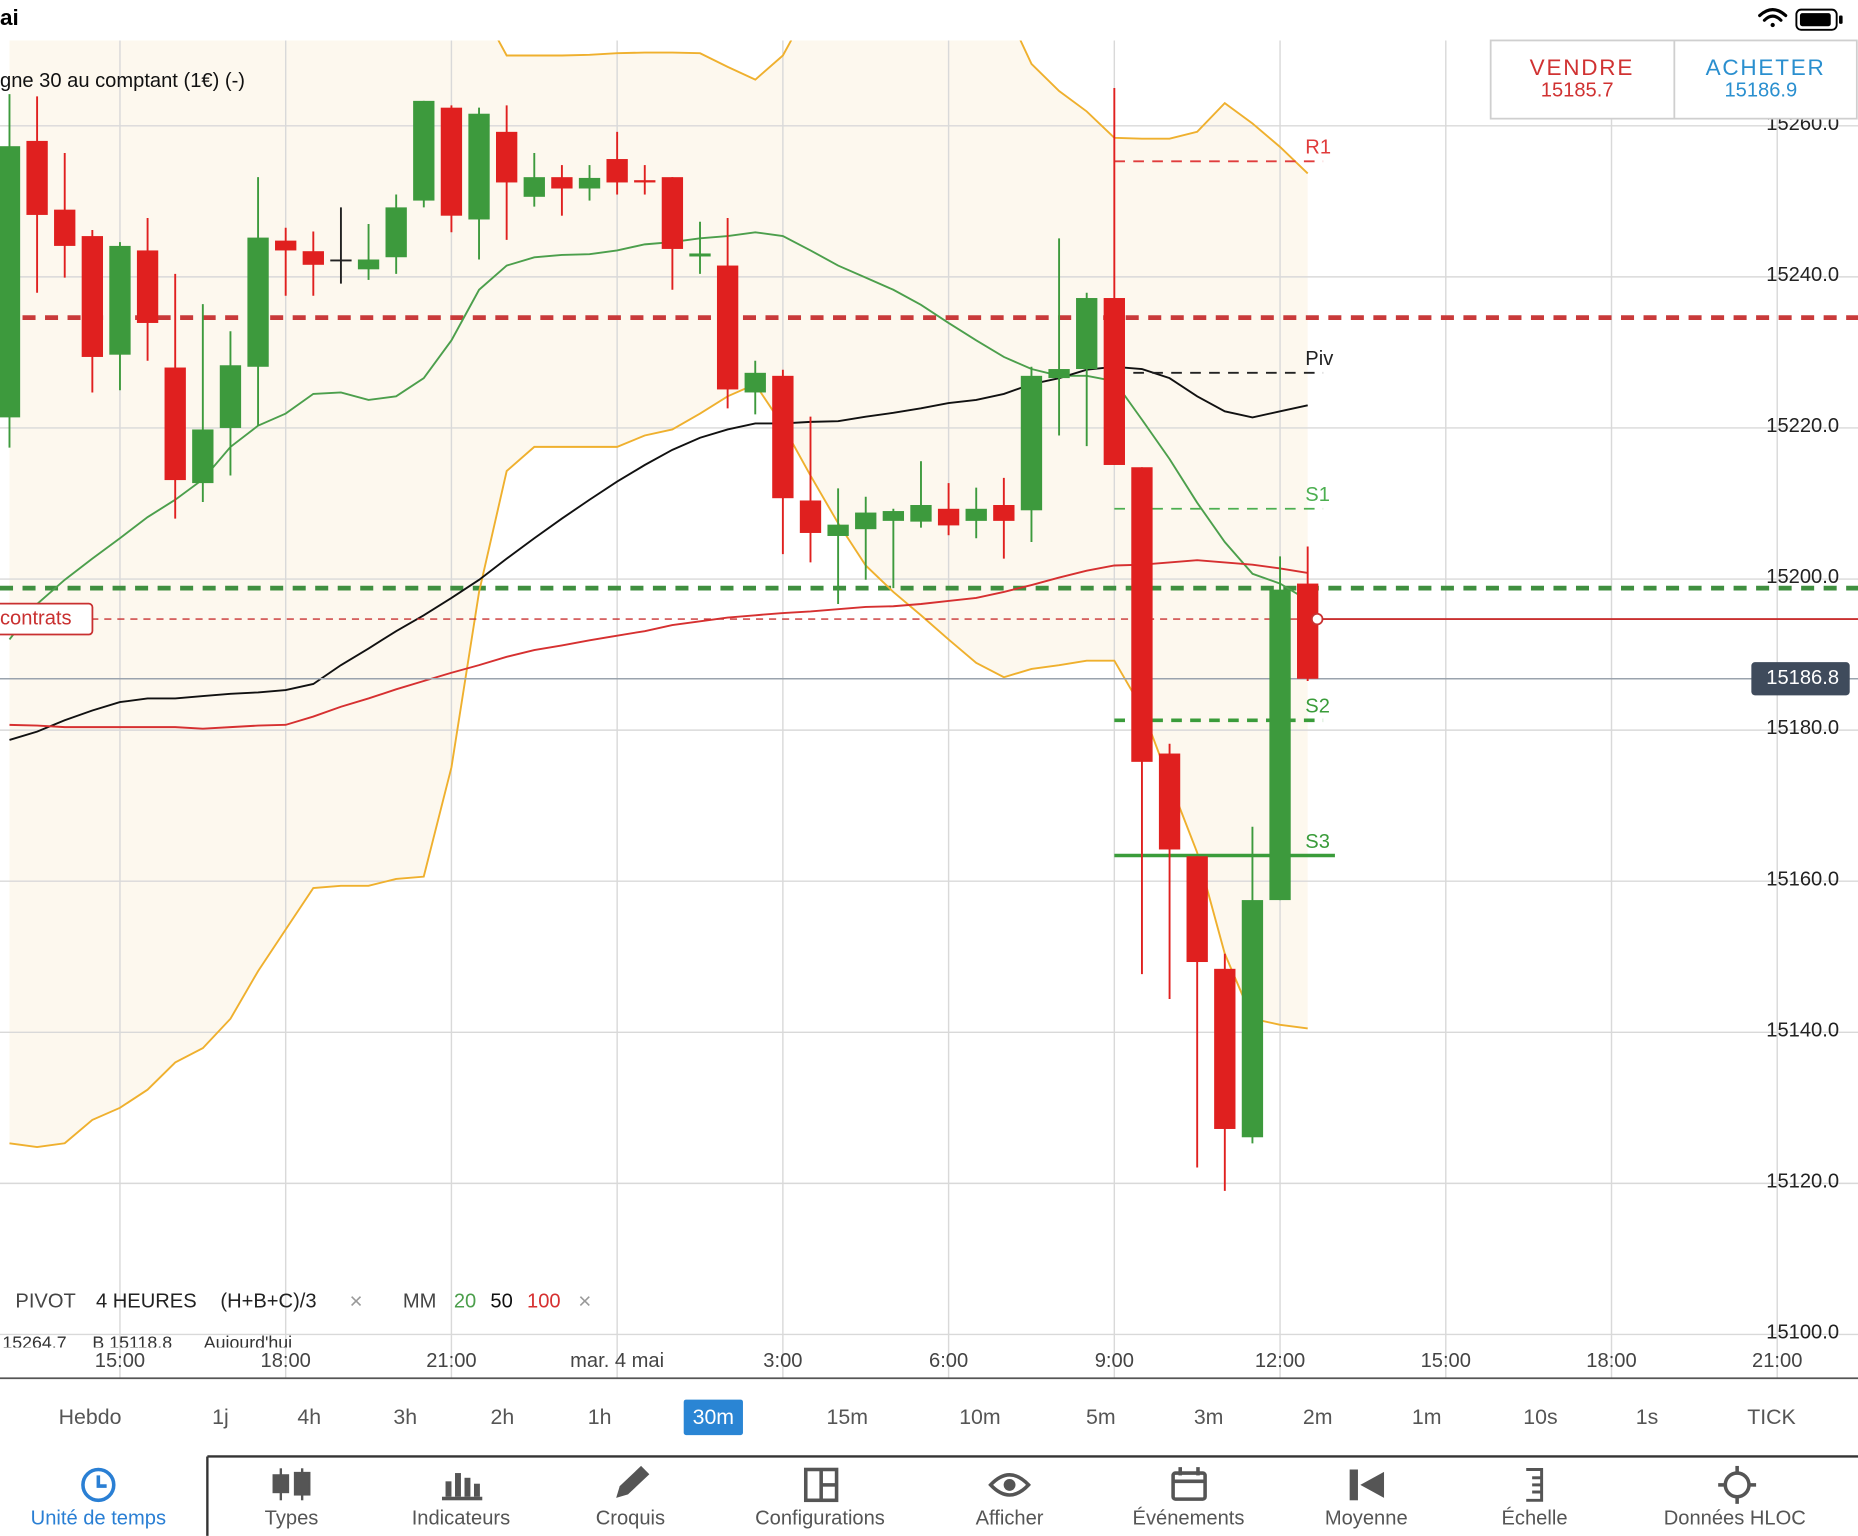 The width and height of the screenshot is (1858, 1536). I want to click on toolbar-item: Unité de temps, so click(98, 1519).